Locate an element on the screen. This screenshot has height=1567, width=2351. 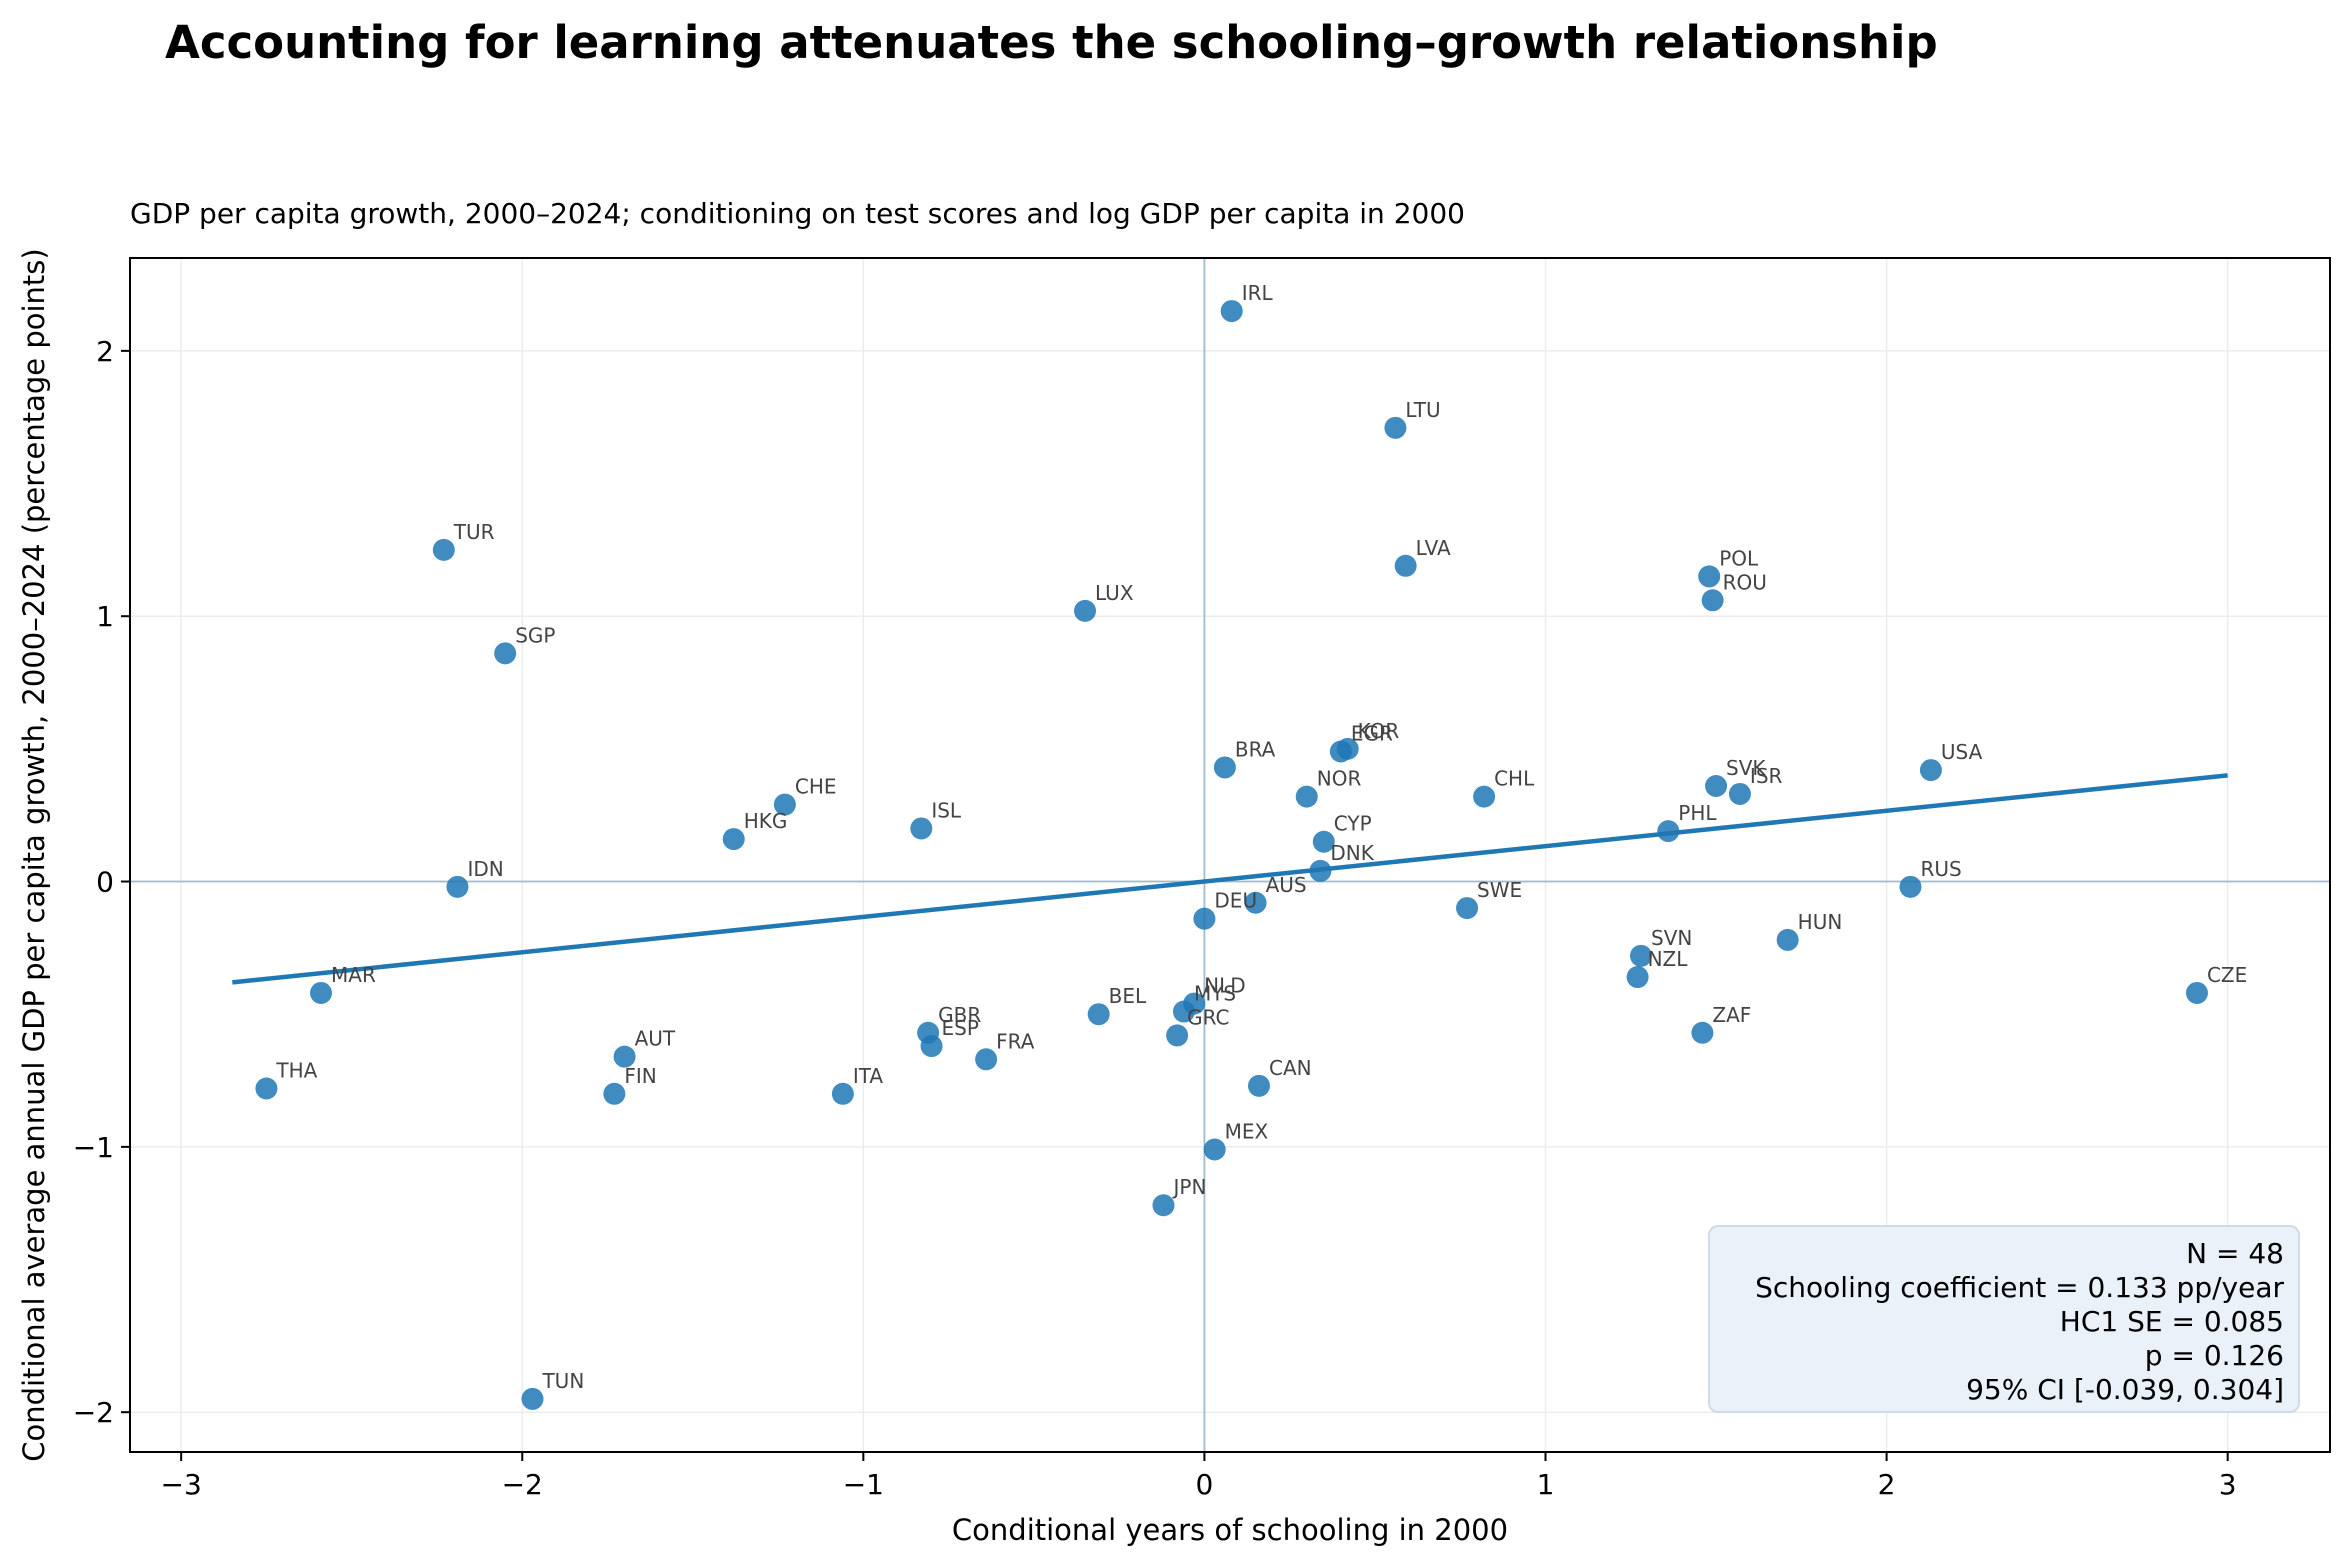
point-label: SWE is located at coordinates (1499, 890).